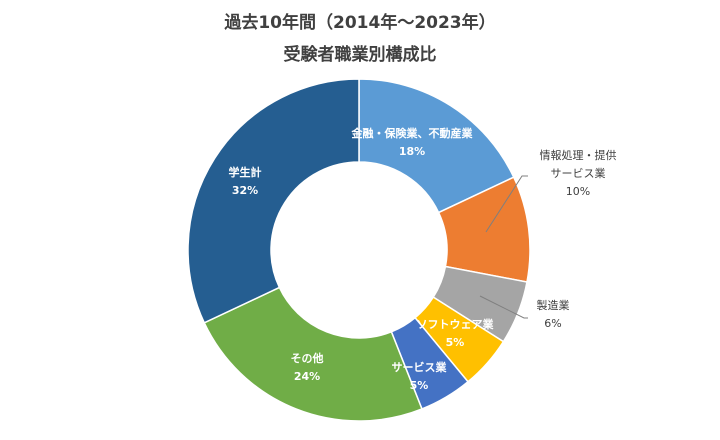 Image resolution: width=720 pixels, height=440 pixels. I want to click on slice-category-label: 学生計, so click(245, 172).